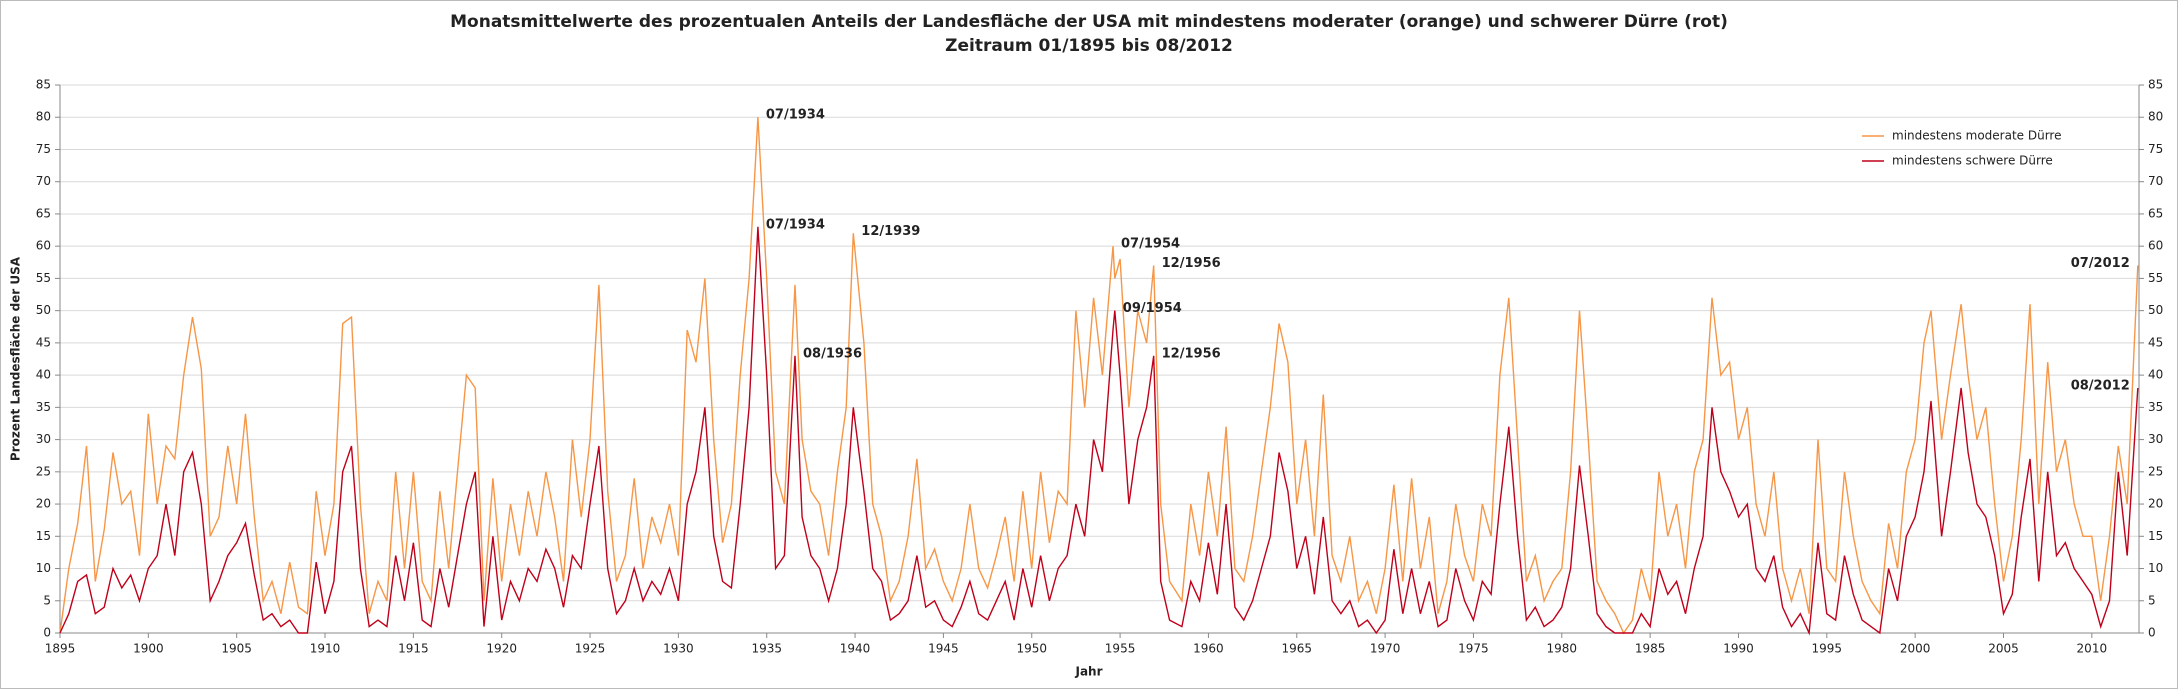  Describe the element at coordinates (855, 649) in the screenshot. I see `x-tick-label: 1940` at that location.